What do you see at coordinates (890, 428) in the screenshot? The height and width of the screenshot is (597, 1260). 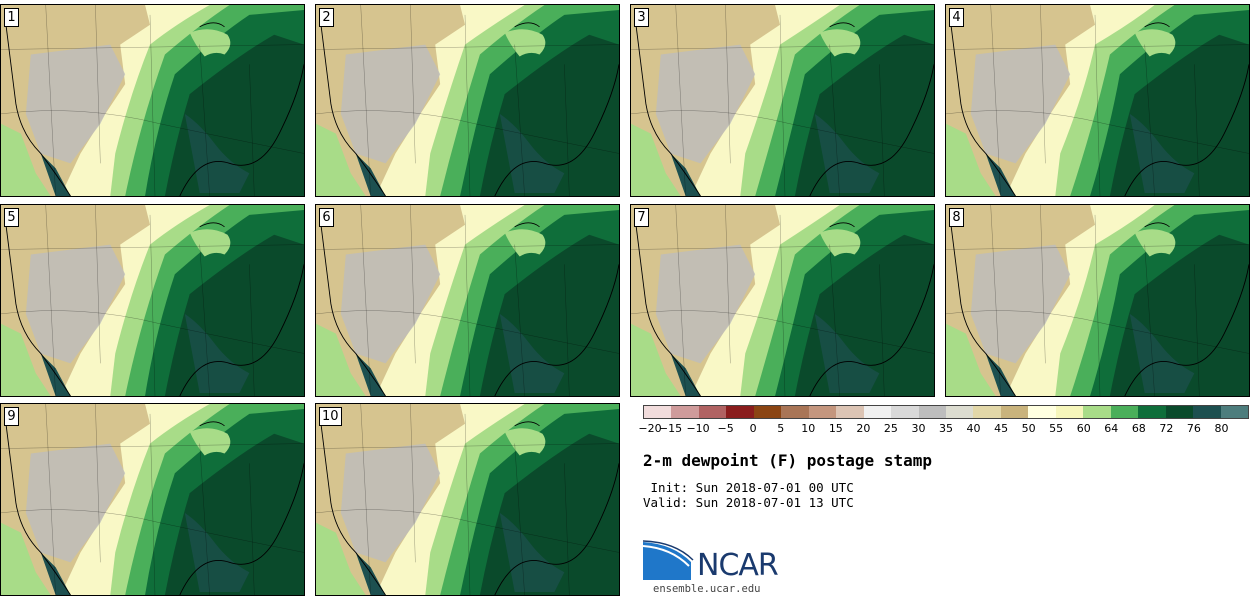 I see `colorbar-tick-label: 25` at bounding box center [890, 428].